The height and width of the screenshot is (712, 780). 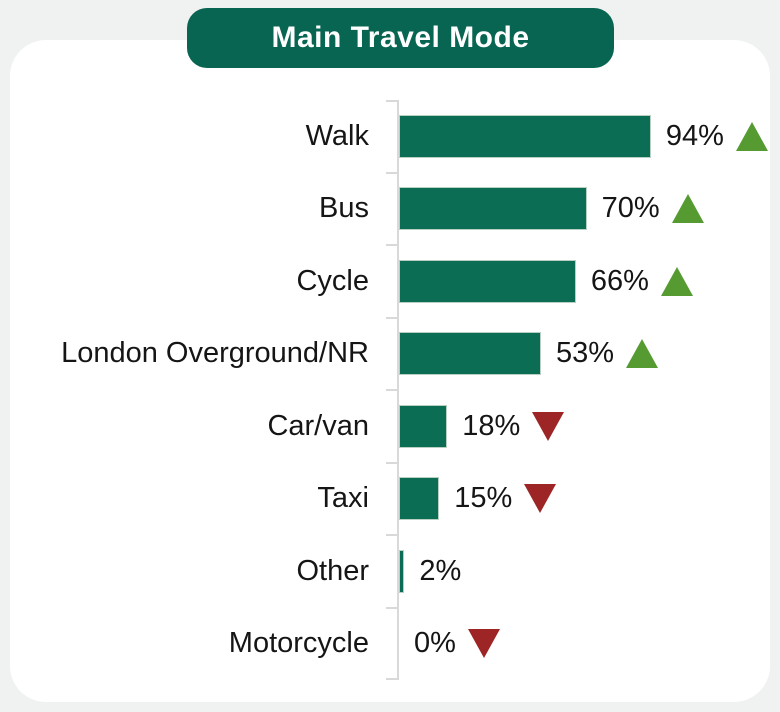 I want to click on value-label: 0%, so click(x=435, y=643).